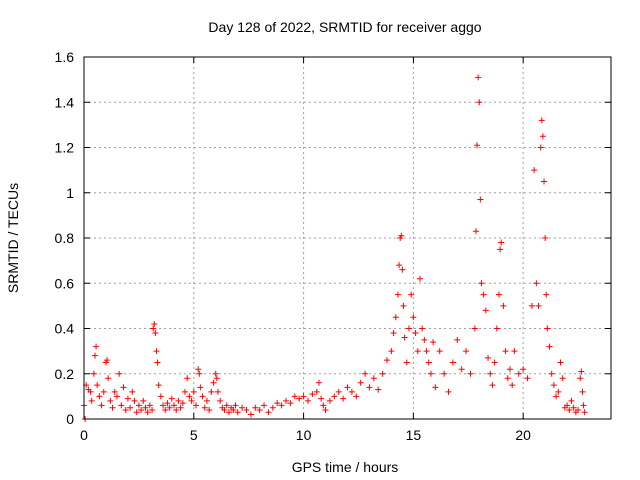 The height and width of the screenshot is (480, 640). Describe the element at coordinates (194, 435) in the screenshot. I see `x-tick-label: 5` at that location.